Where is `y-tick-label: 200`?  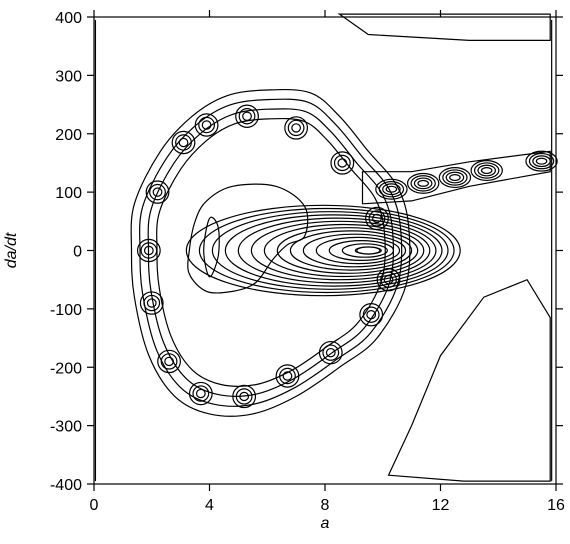
y-tick-label: 200 is located at coordinates (68, 135).